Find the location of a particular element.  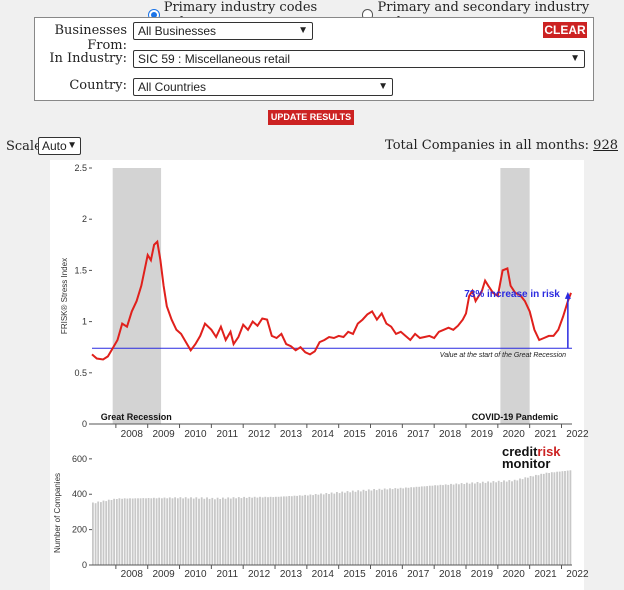

total-companies-link: 928 is located at coordinates (605, 145).